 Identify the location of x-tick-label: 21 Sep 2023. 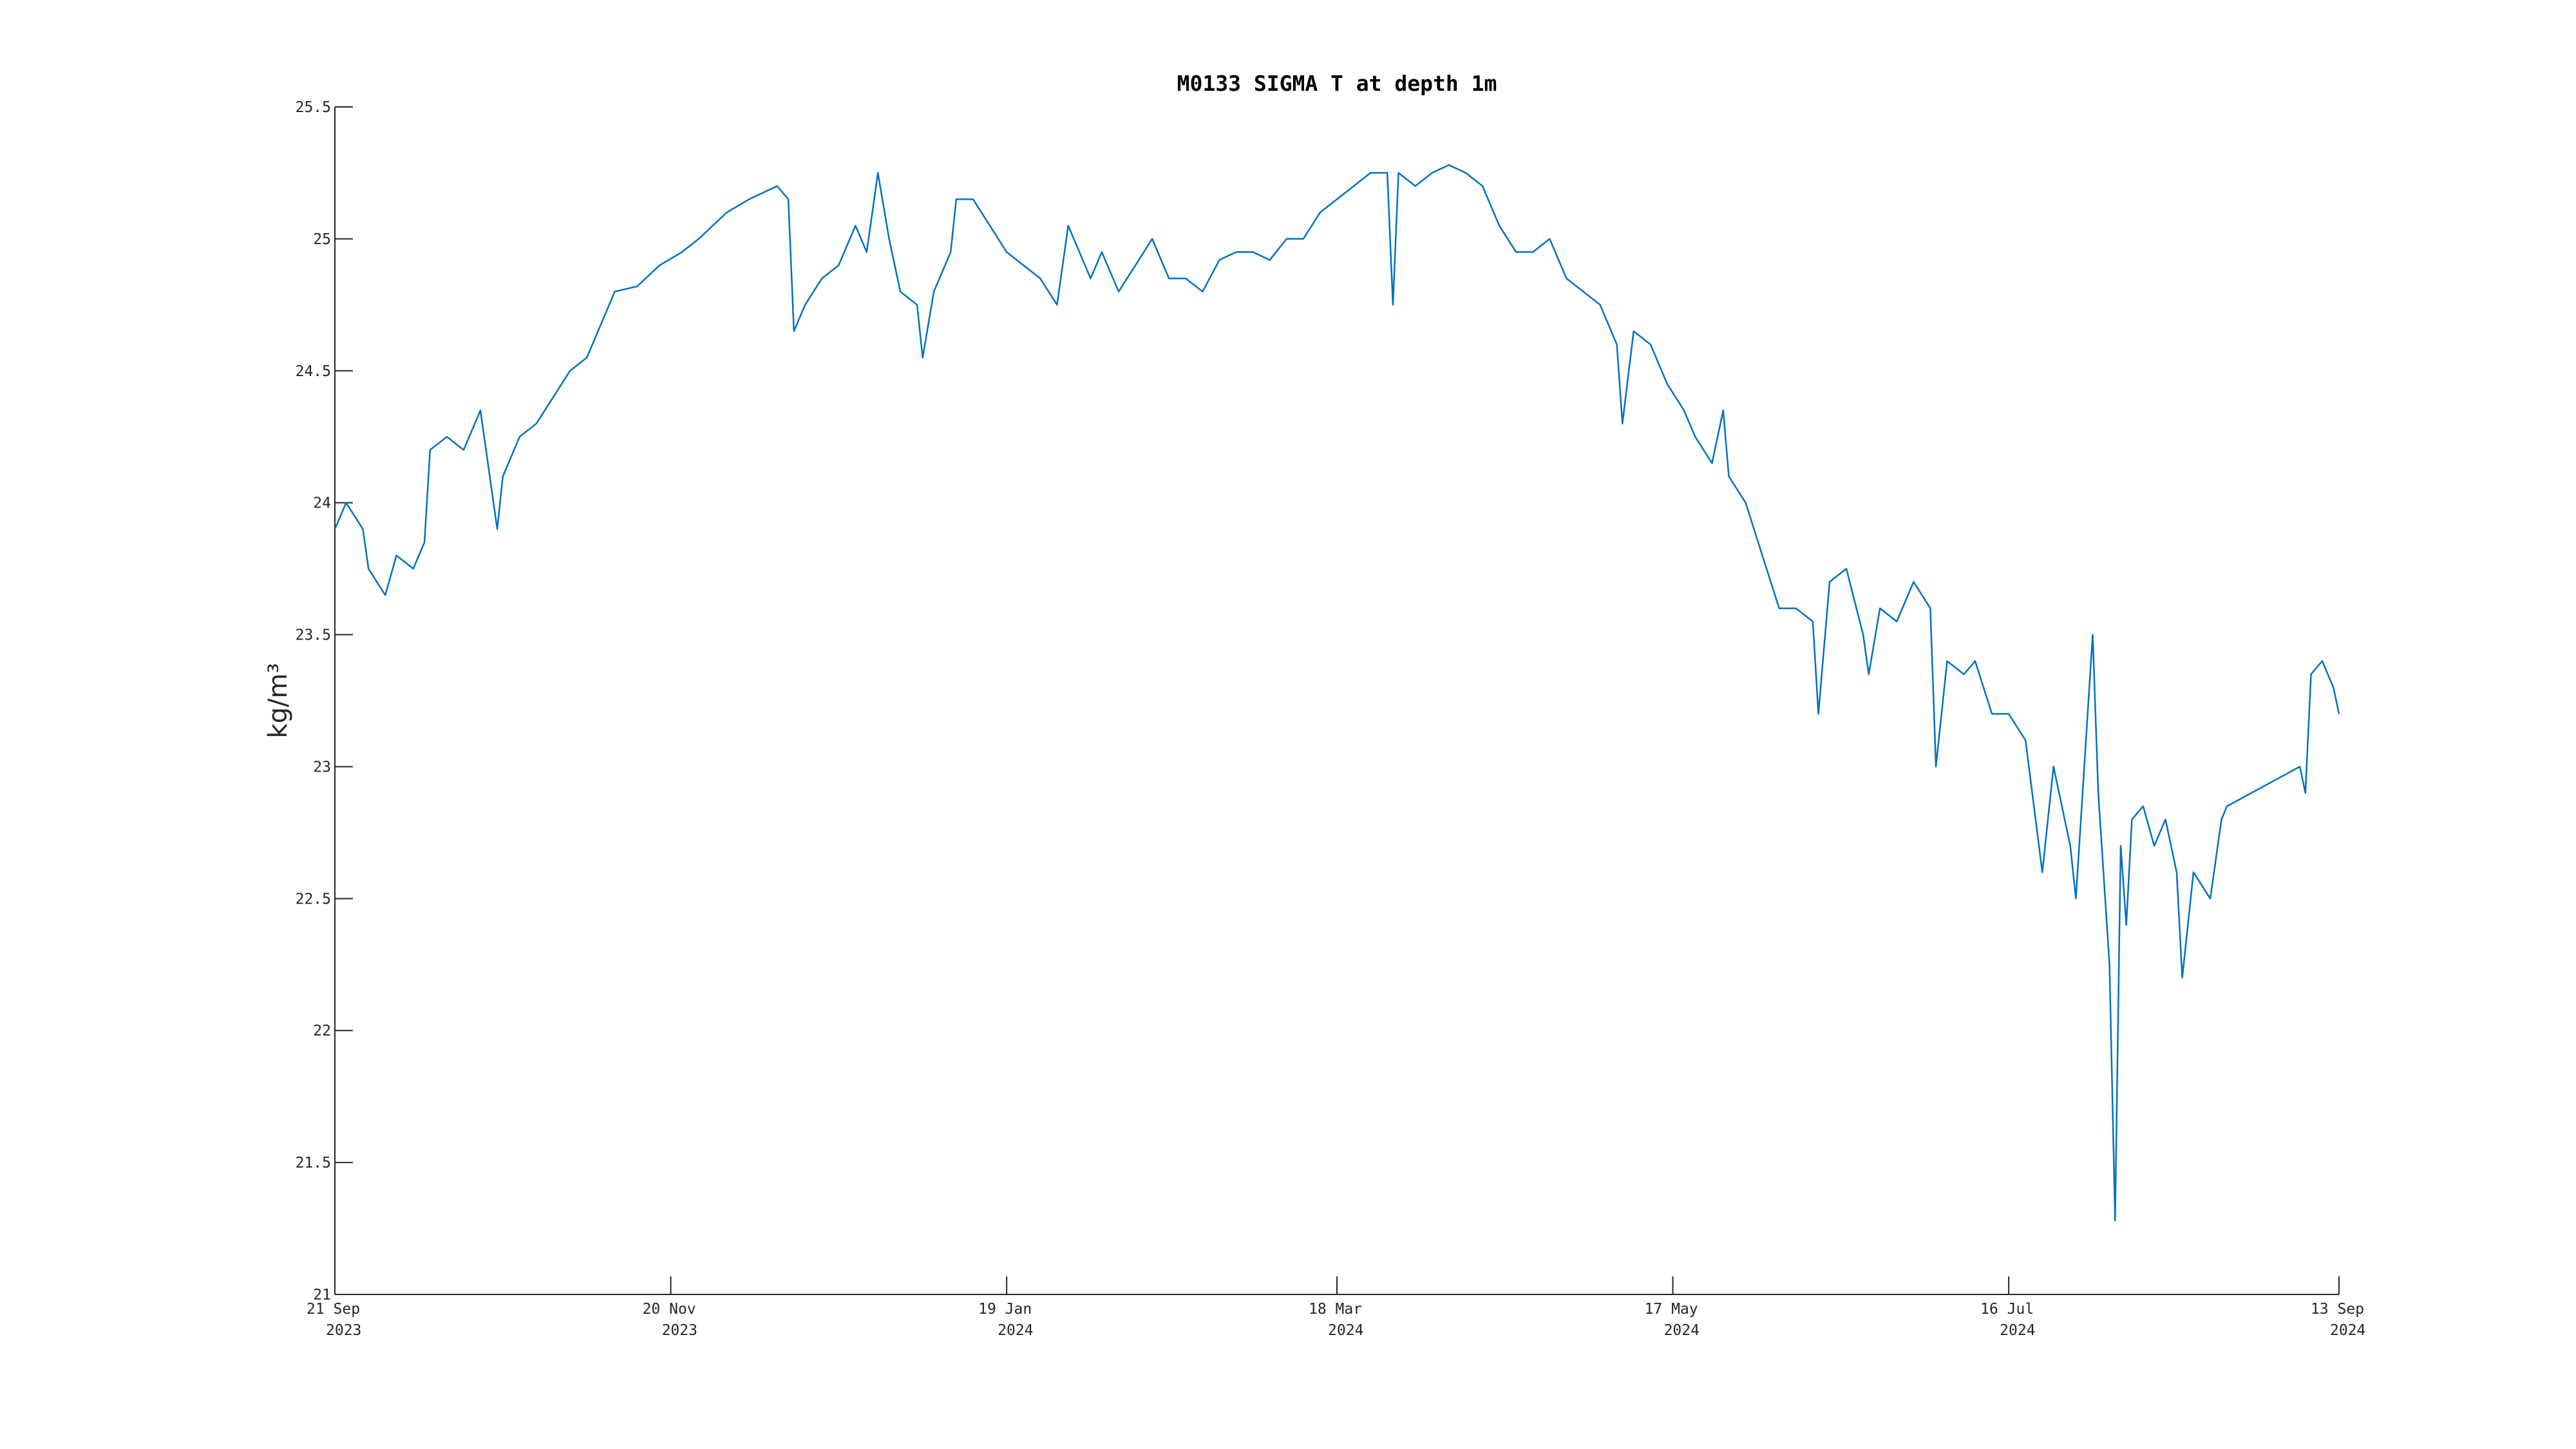
(334, 1320).